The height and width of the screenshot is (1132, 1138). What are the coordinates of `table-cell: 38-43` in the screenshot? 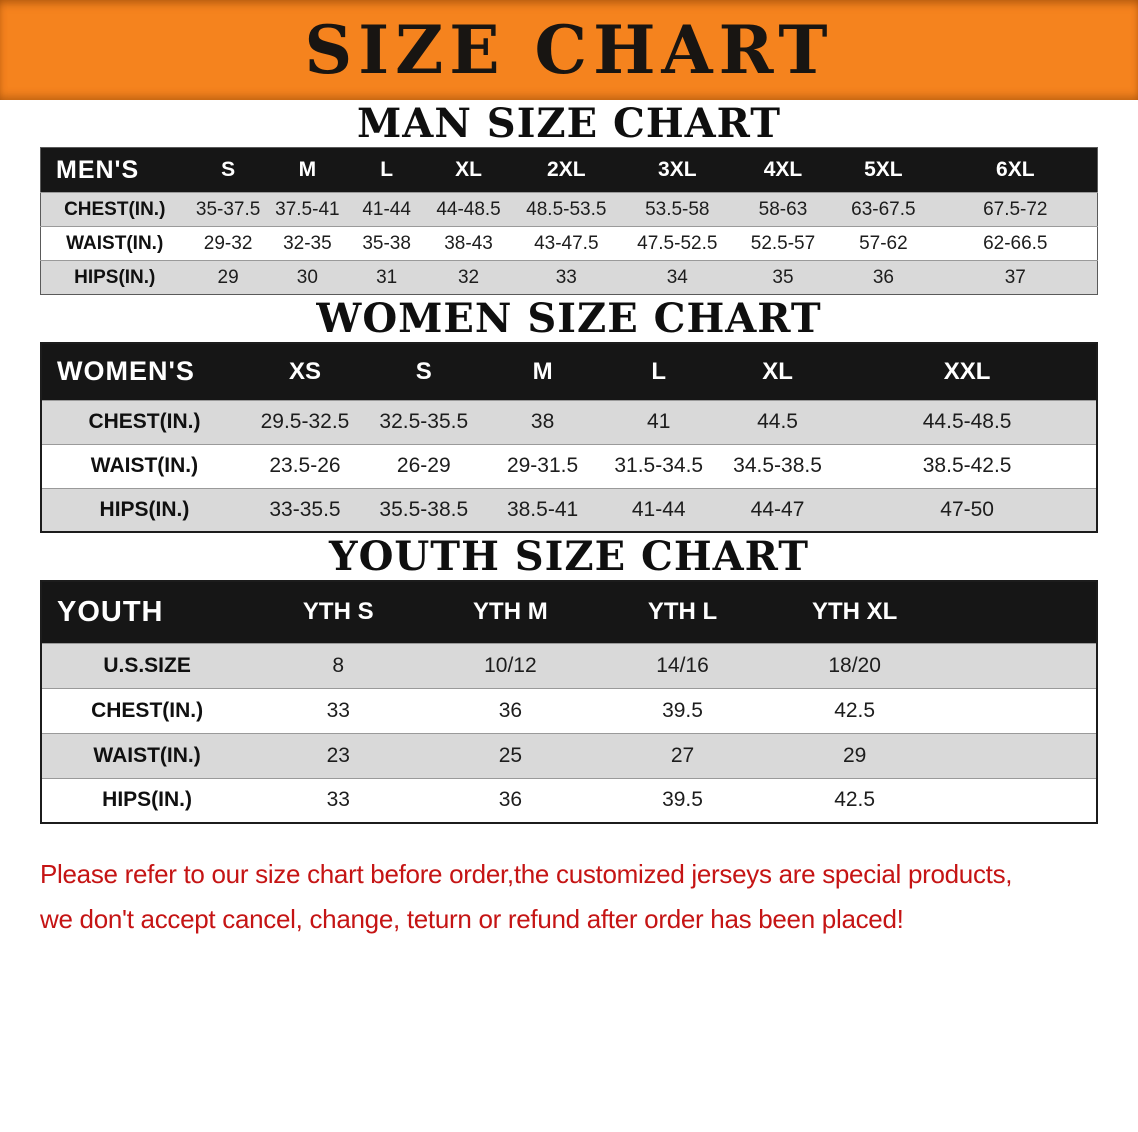 It's located at (468, 243).